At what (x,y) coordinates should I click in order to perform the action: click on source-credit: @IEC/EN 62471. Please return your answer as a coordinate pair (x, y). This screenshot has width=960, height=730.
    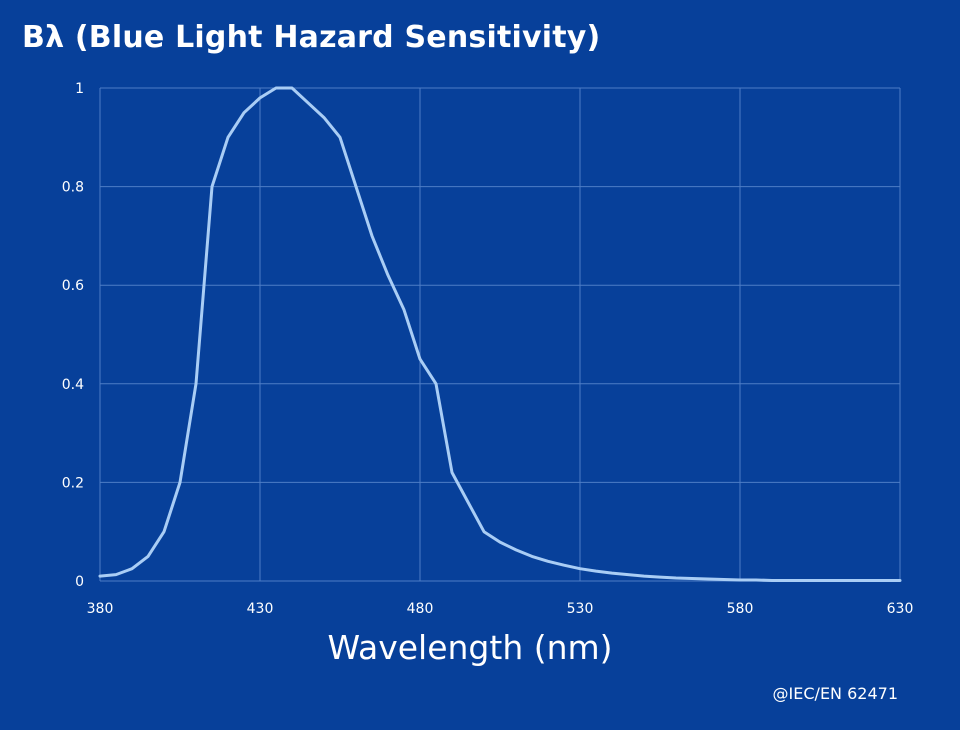
    Looking at the image, I should click on (835, 693).